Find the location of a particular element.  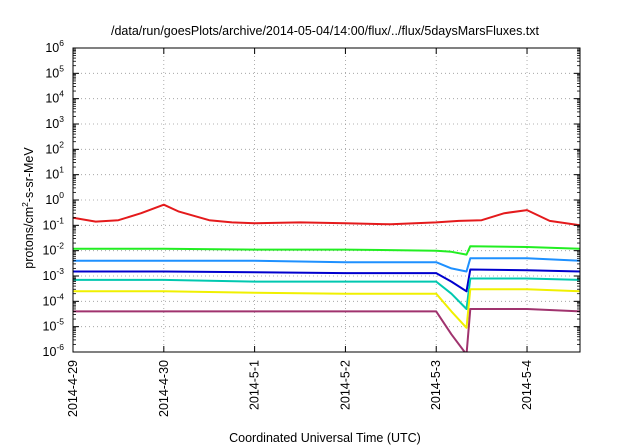

y-tick-exponent: -3 is located at coordinates (60, 271).